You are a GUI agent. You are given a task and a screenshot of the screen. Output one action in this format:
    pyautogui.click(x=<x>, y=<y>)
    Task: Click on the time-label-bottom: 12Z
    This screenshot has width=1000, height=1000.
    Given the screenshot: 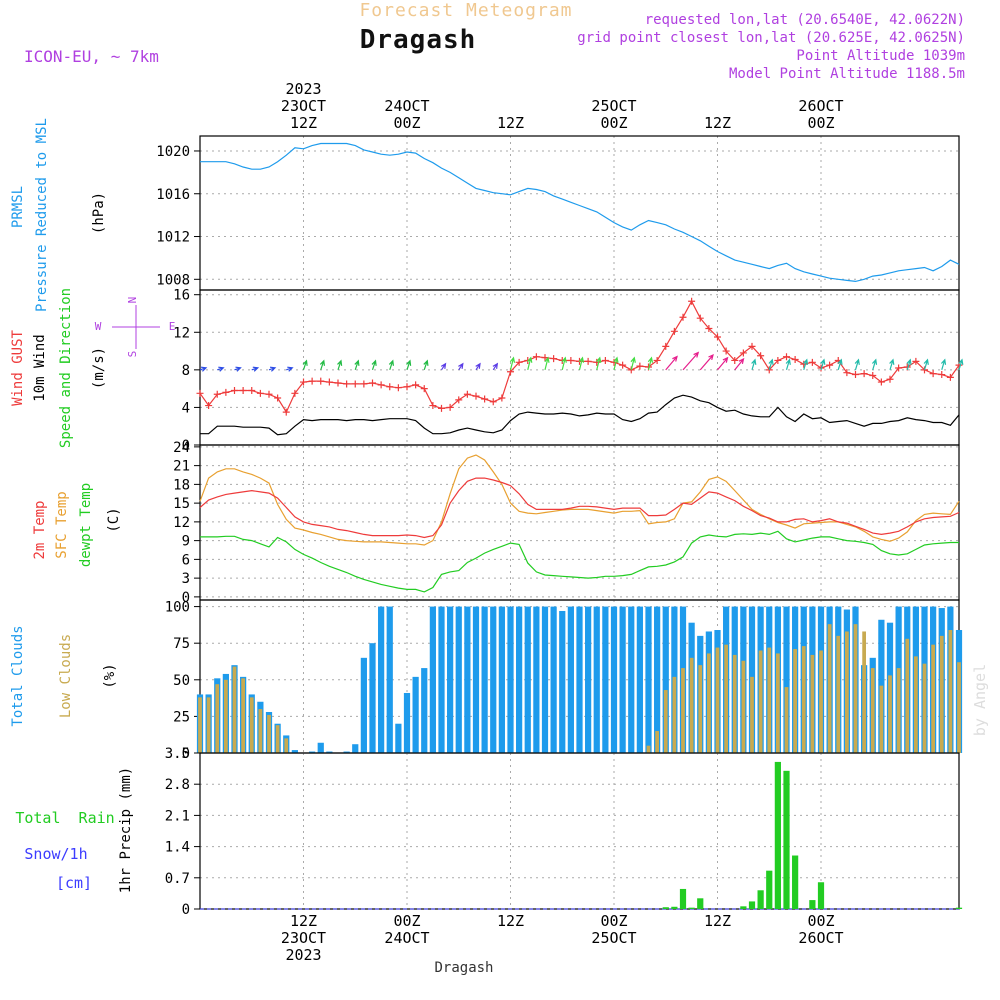 What is the action you would take?
    pyautogui.click(x=510, y=921)
    